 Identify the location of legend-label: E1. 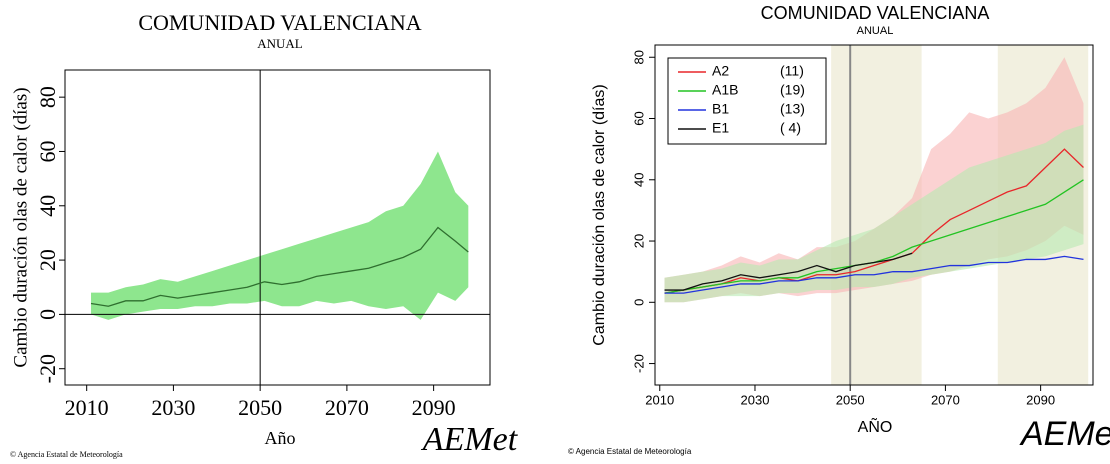
(720, 128).